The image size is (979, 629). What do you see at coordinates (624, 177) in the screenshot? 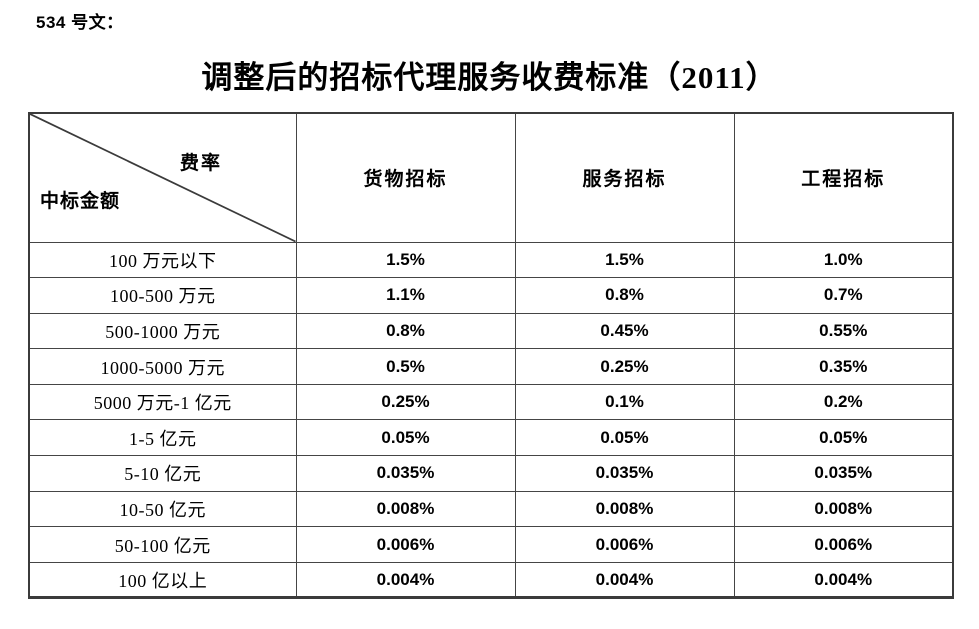
I see `column-header-services: 服务招标` at bounding box center [624, 177].